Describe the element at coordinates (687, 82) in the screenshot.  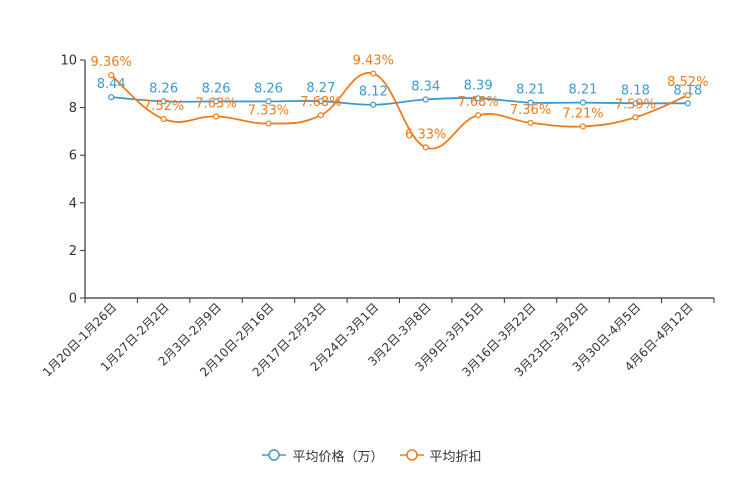
I see `data-label-avg-discount: 8.52%` at that location.